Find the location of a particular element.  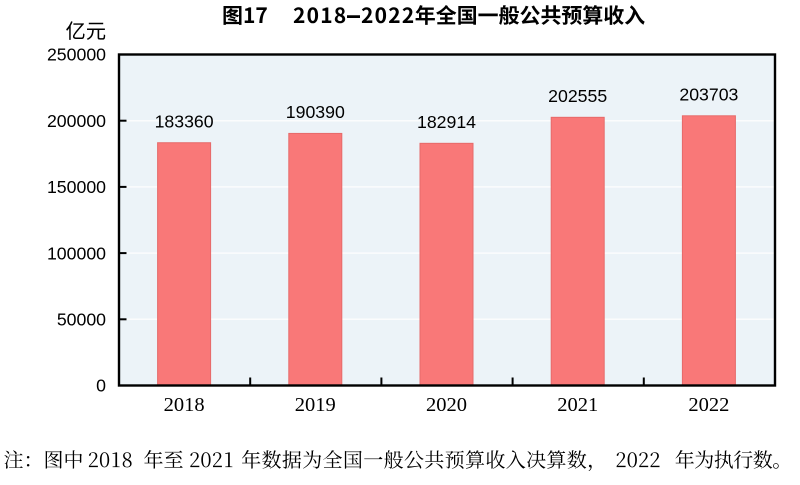

svg-text: 2020 is located at coordinates (446, 405).